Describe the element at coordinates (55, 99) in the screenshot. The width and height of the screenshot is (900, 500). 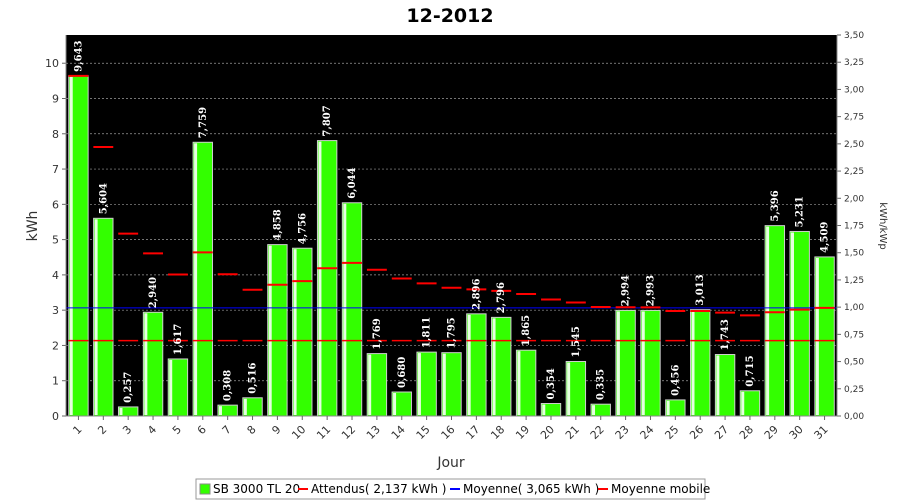
I see `y-tick-label: 9` at that location.